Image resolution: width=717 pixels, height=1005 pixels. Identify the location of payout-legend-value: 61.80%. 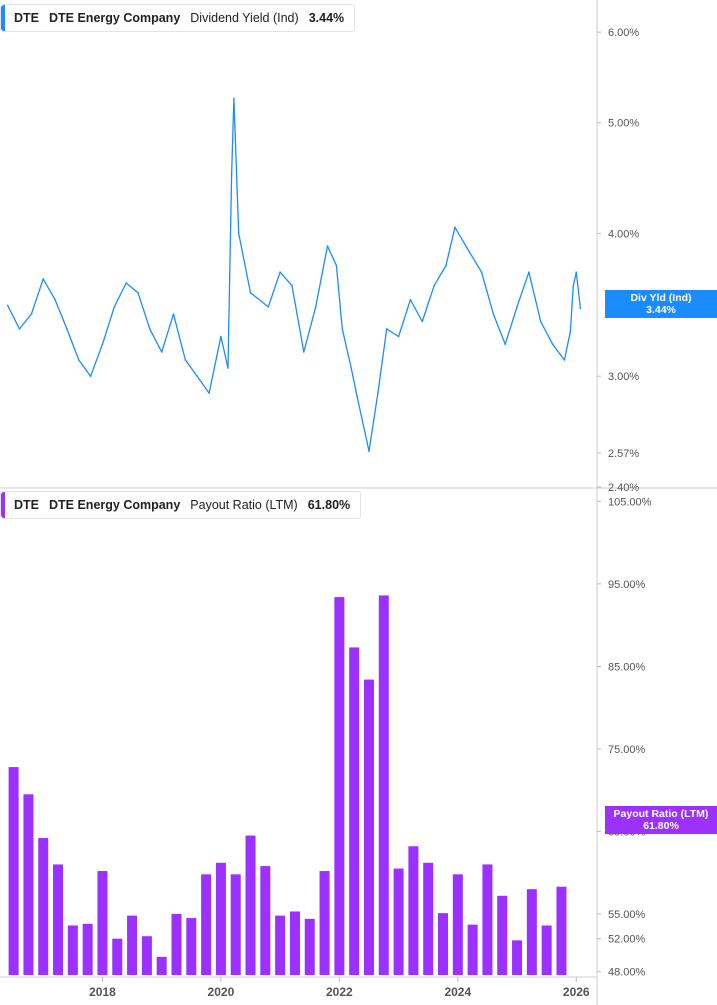
(329, 505).